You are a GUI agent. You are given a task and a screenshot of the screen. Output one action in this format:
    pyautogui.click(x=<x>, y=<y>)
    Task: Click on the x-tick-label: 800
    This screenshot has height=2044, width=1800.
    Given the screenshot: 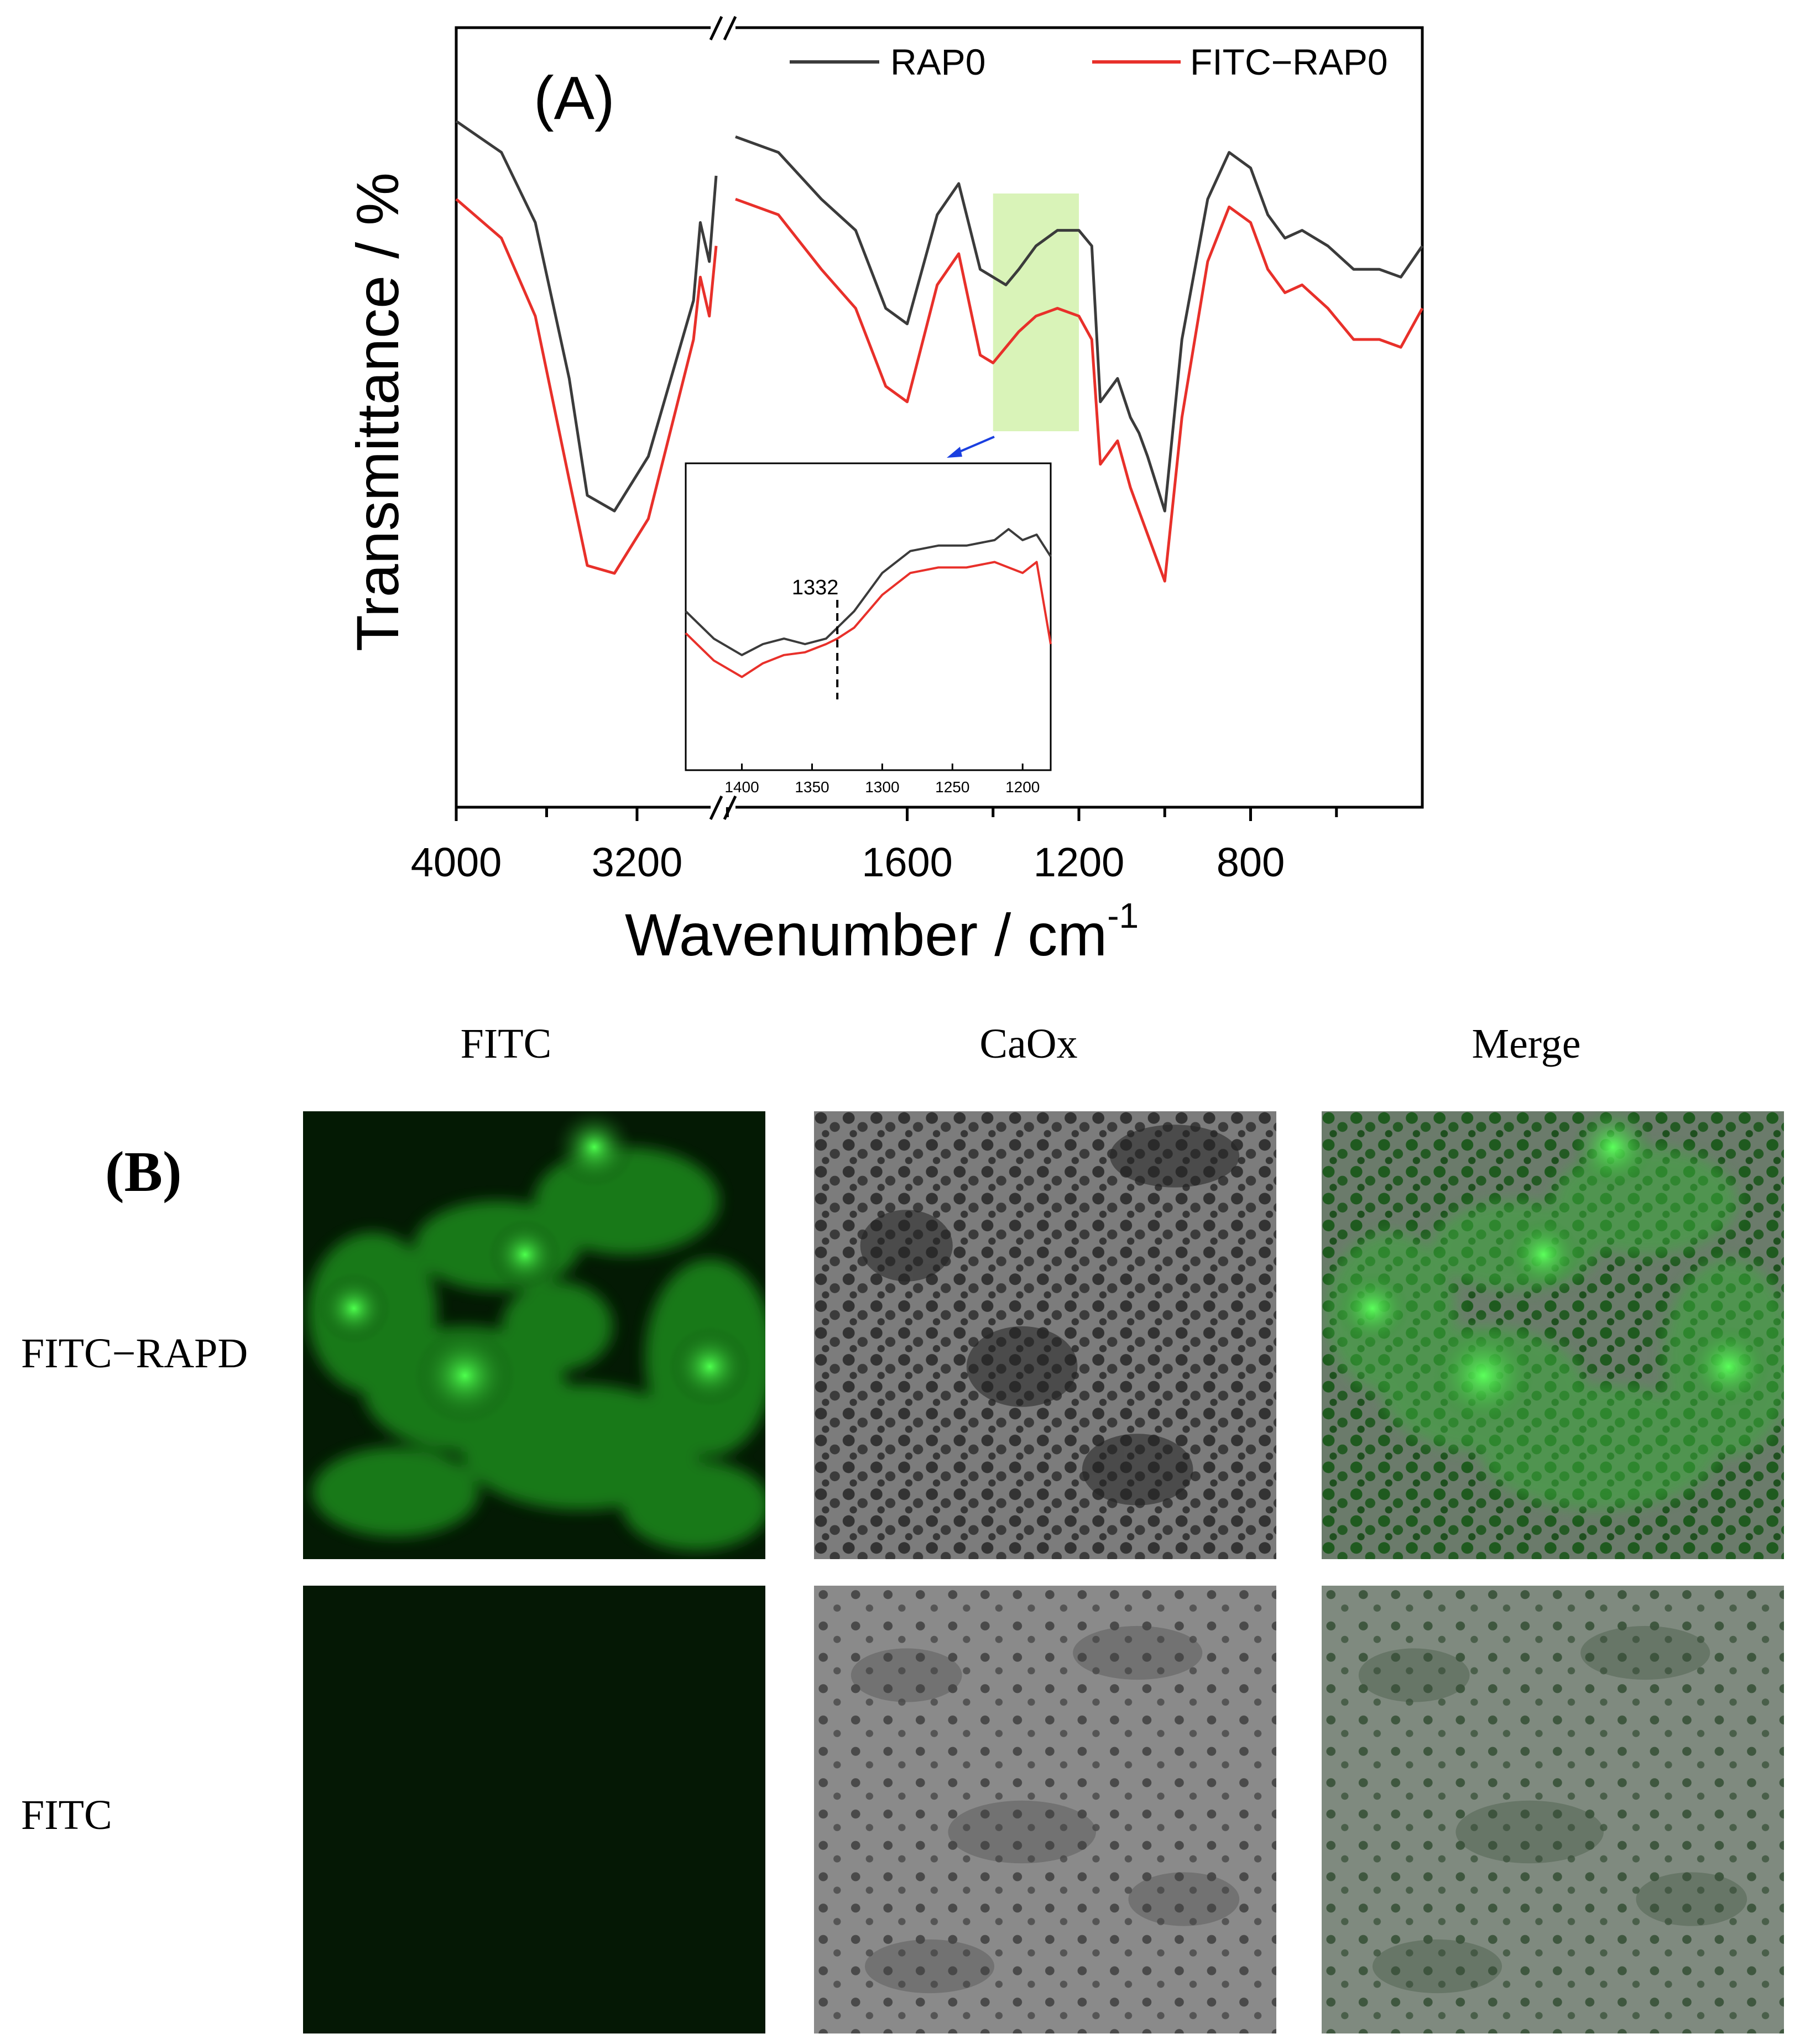 What is the action you would take?
    pyautogui.click(x=1251, y=862)
    